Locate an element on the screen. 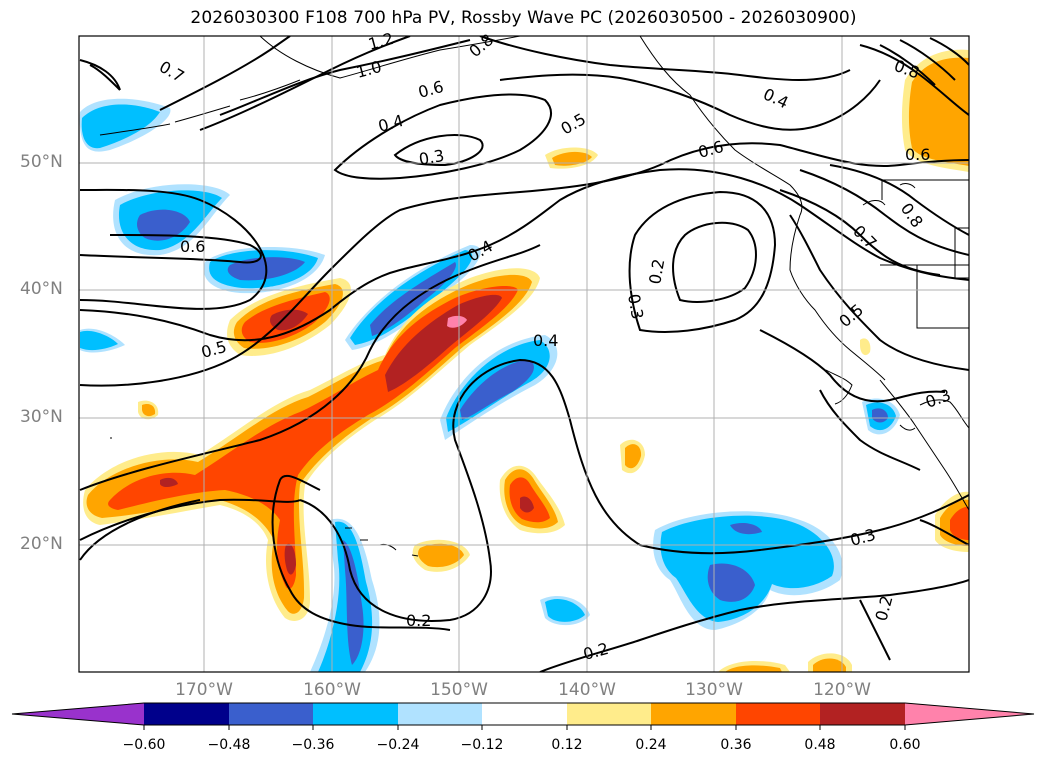 This screenshot has height=765, width=1047. lon-label: 170°W is located at coordinates (204, 690).